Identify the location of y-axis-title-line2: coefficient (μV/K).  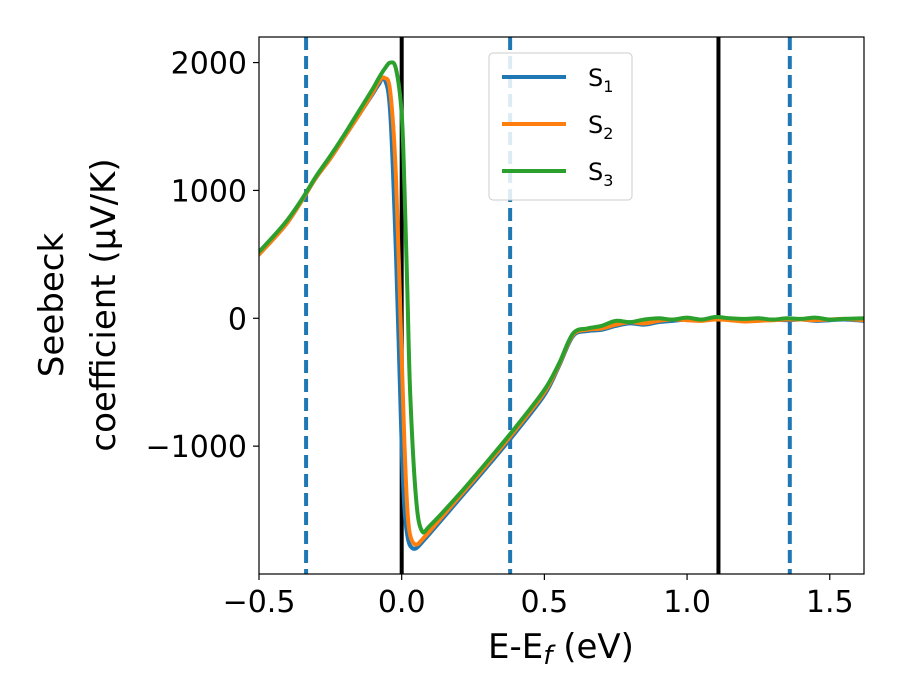
(104, 304).